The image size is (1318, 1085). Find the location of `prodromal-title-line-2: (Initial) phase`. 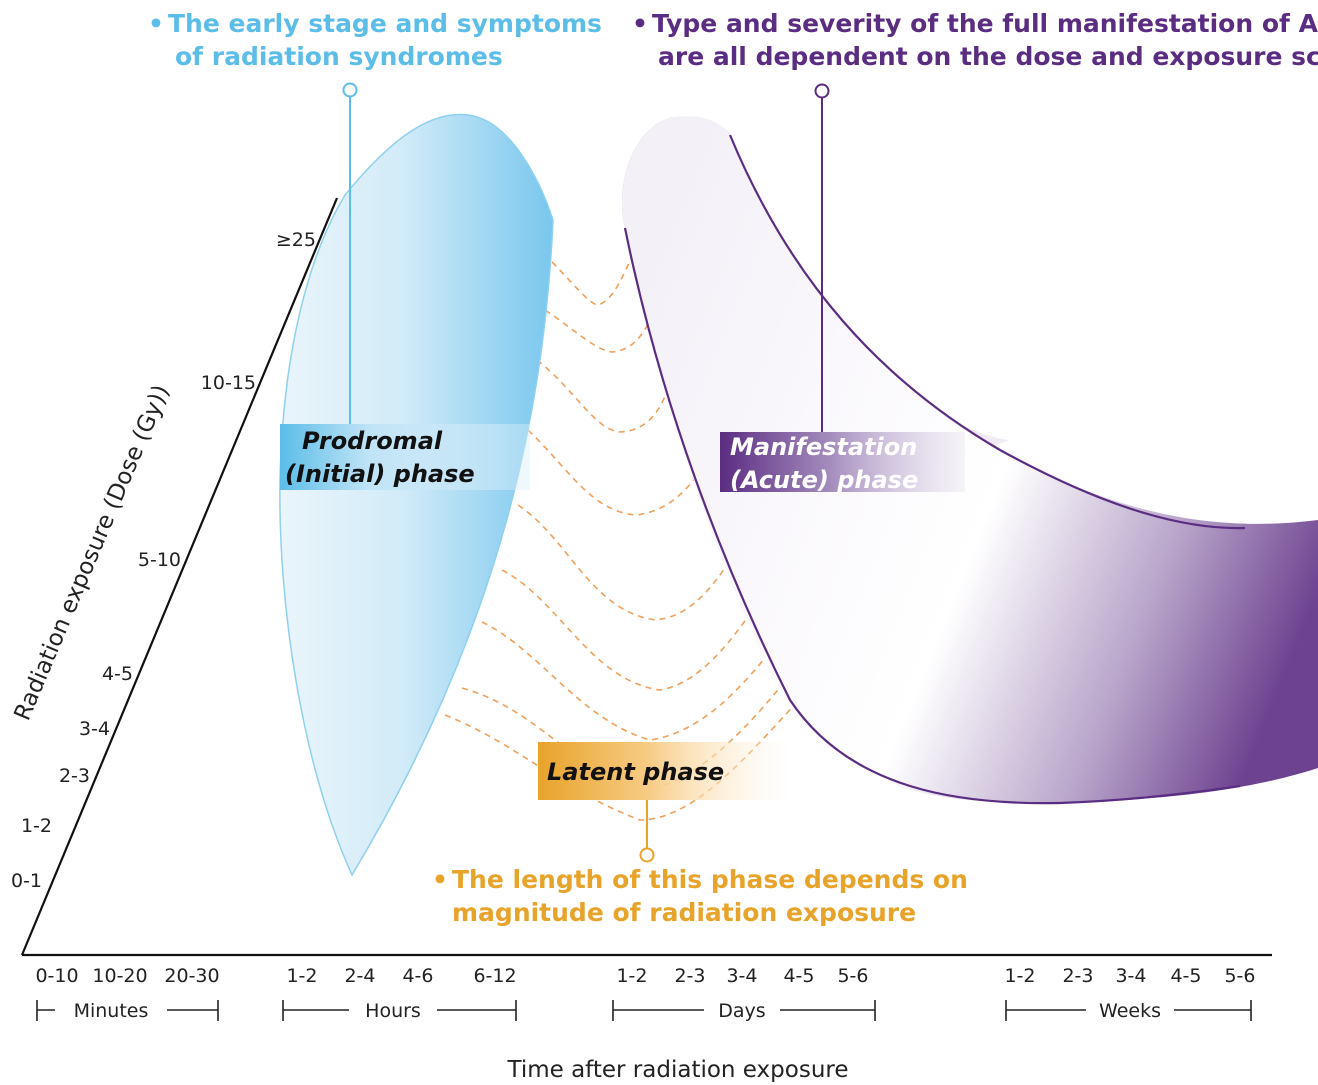

prodromal-title-line-2: (Initial) phase is located at coordinates (380, 474).